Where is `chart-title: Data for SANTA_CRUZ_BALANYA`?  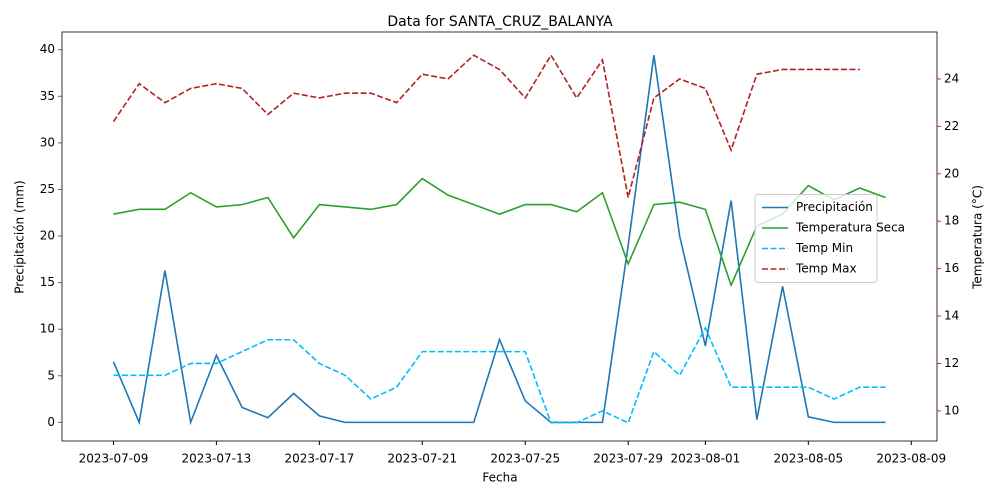 chart-title: Data for SANTA_CRUZ_BALANYA is located at coordinates (500, 22).